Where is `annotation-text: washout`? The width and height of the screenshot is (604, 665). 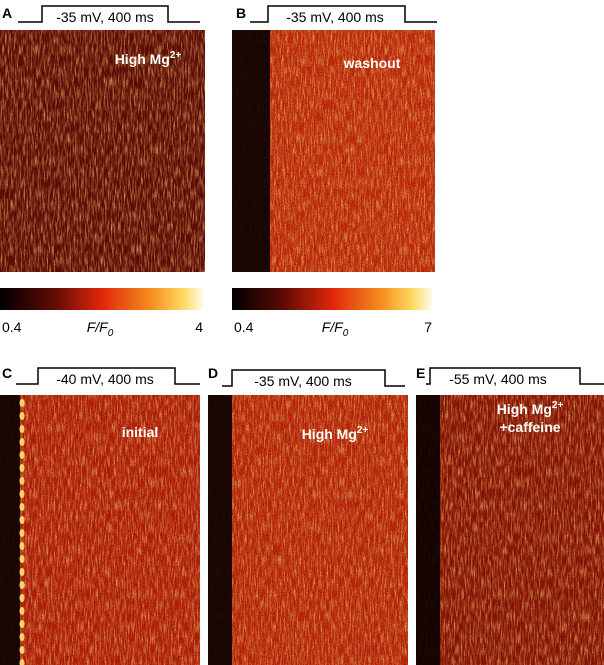
annotation-text: washout is located at coordinates (372, 63).